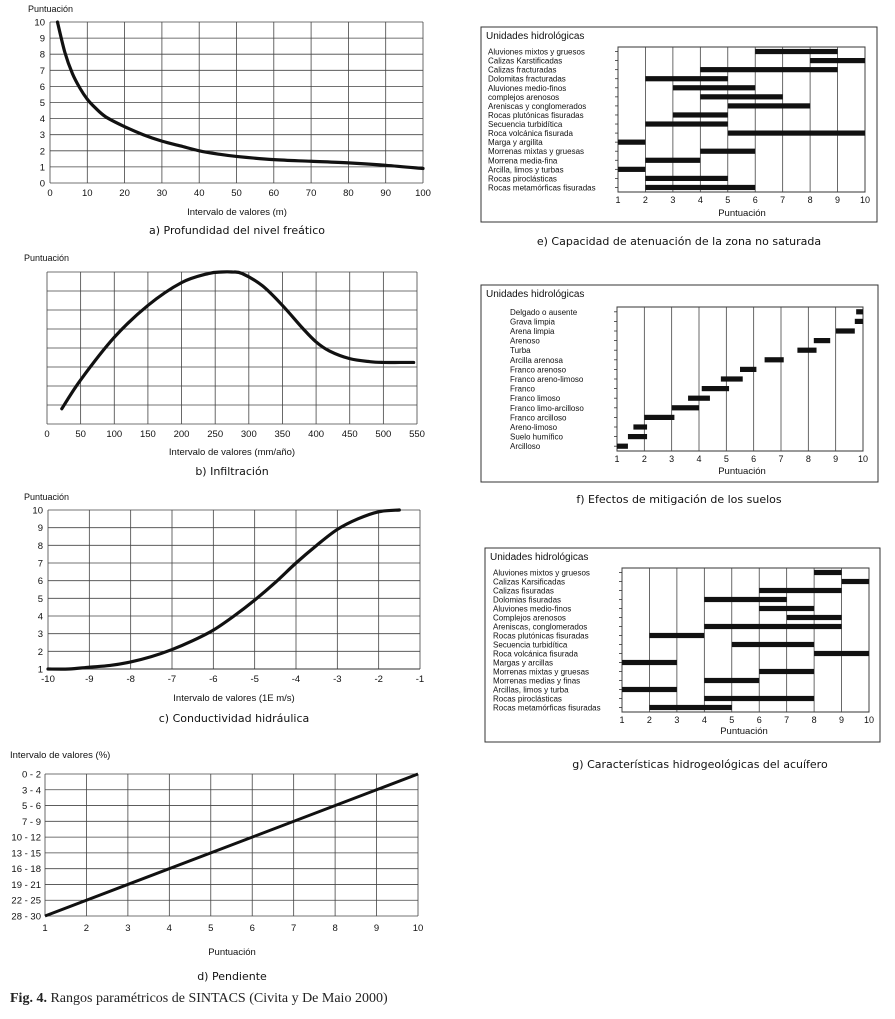 The height and width of the screenshot is (1019, 895). What do you see at coordinates (522, 389) in the screenshot?
I see `category-label: Franco` at bounding box center [522, 389].